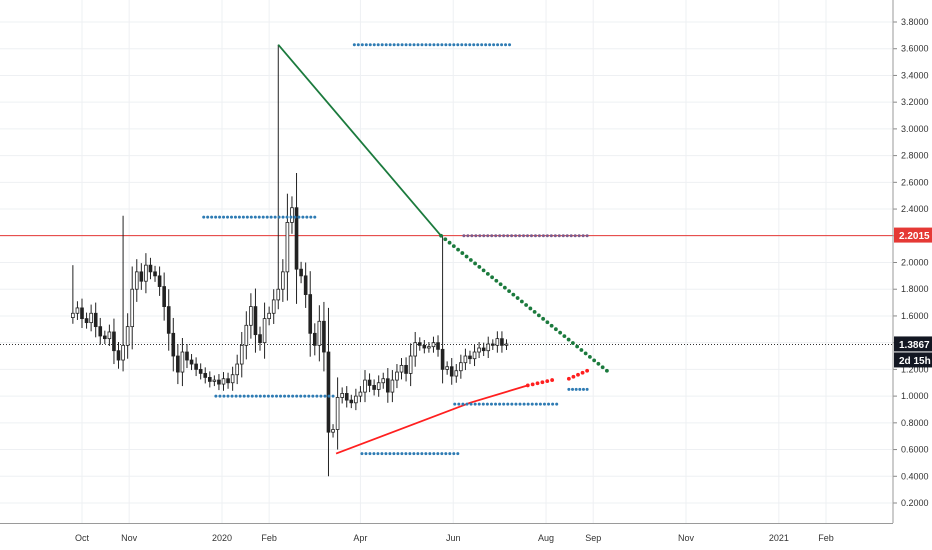  I want to click on x-tick-label: Nov, so click(129, 538).